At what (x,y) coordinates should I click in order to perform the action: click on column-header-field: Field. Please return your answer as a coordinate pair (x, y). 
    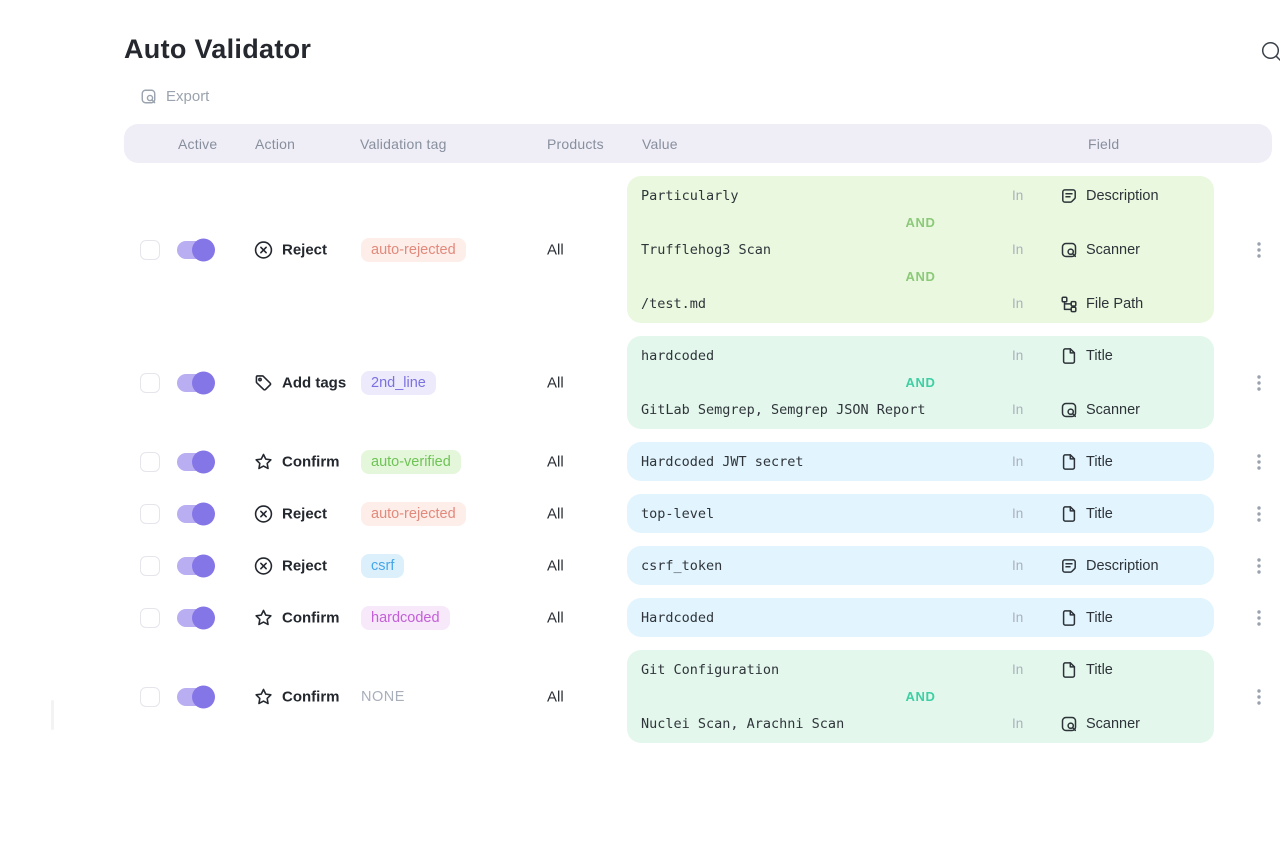
    Looking at the image, I should click on (1104, 143).